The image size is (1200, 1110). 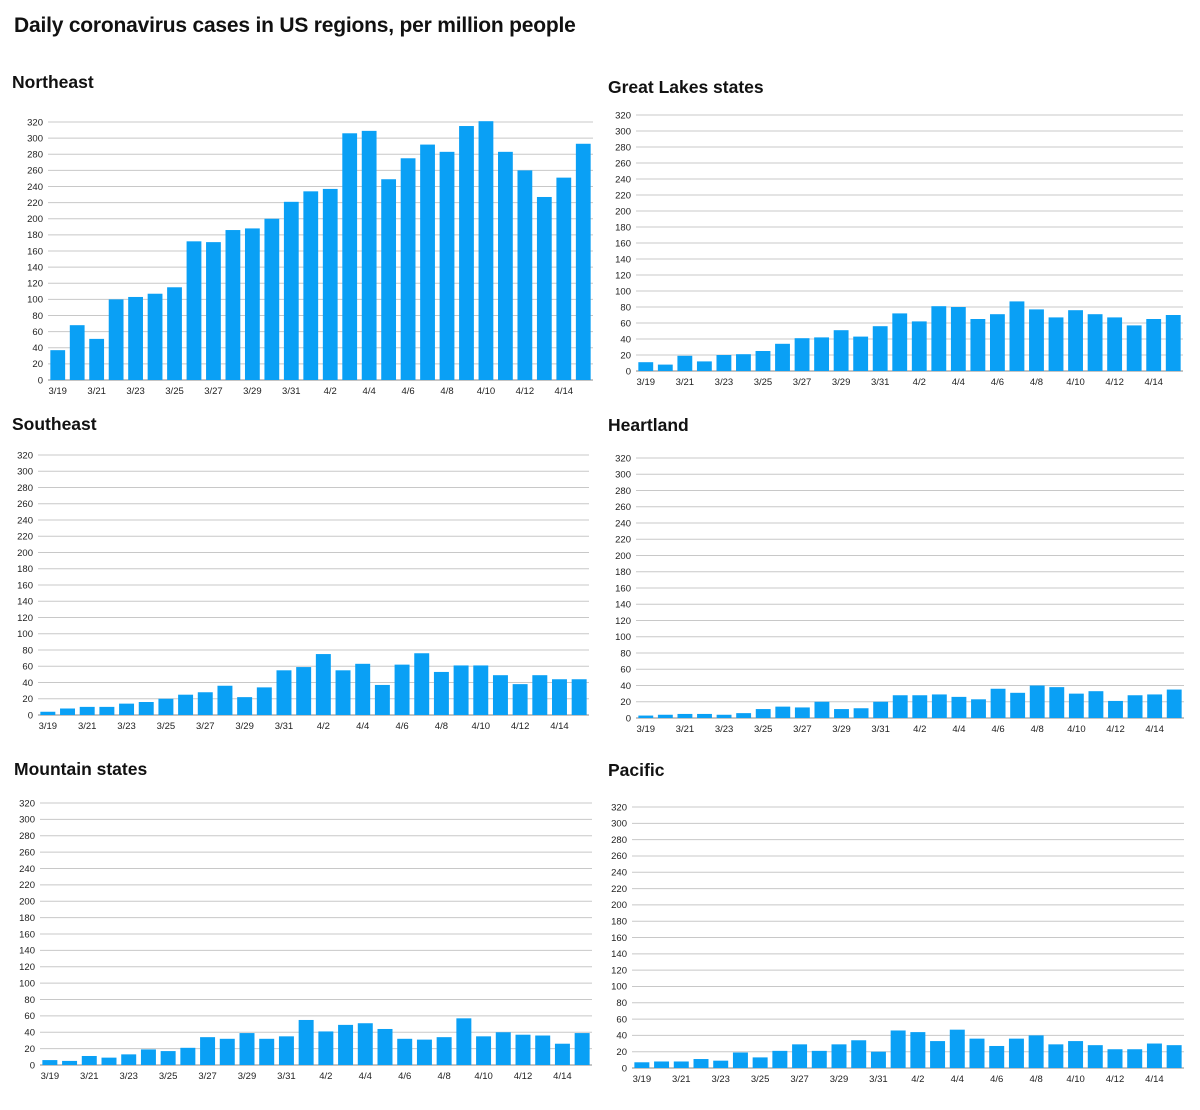 I want to click on y-tick-label: 0, so click(x=32, y=1065).